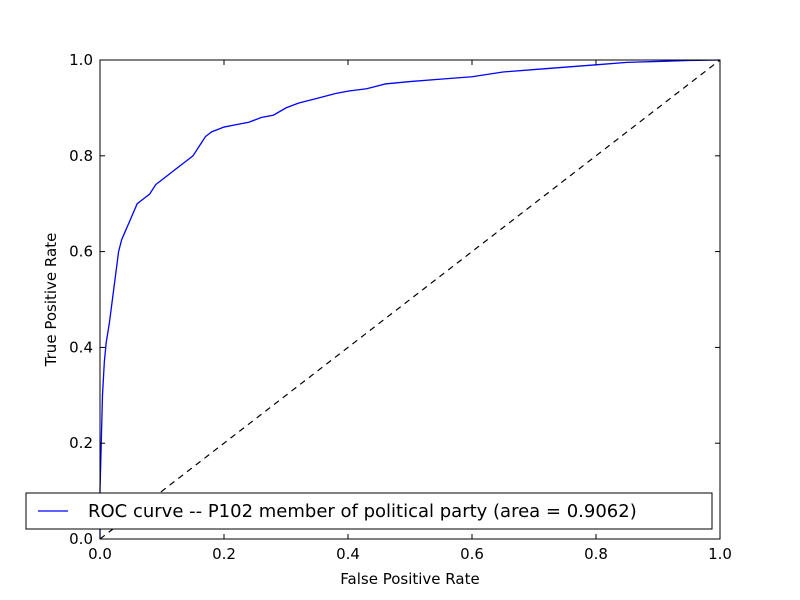 Image resolution: width=800 pixels, height=600 pixels. I want to click on x-tick-label: 1.0, so click(720, 554).